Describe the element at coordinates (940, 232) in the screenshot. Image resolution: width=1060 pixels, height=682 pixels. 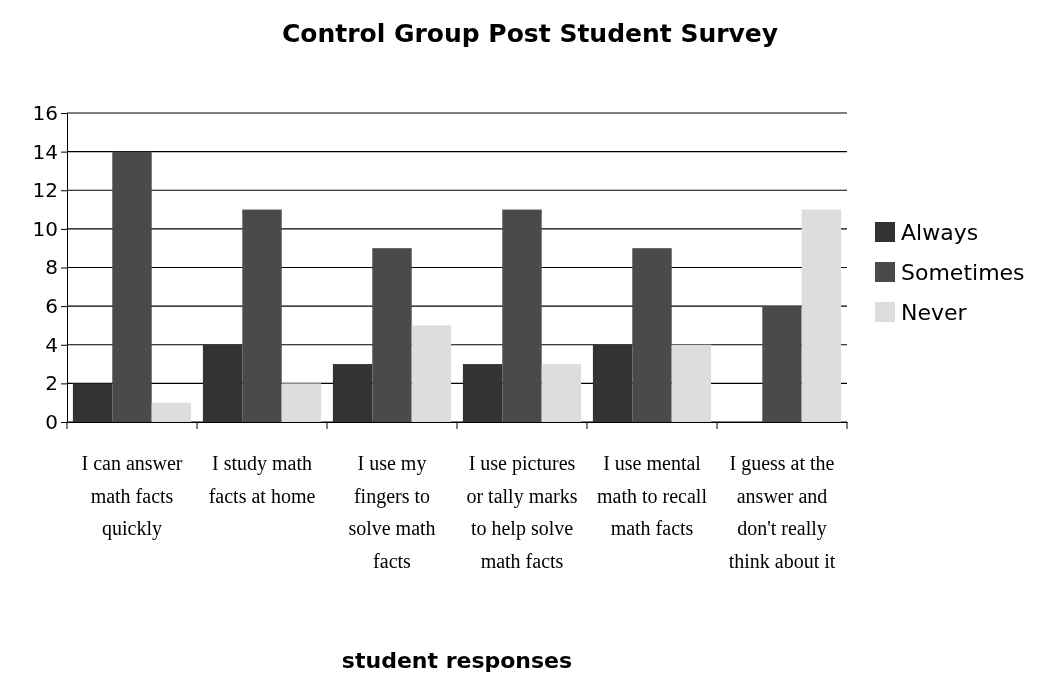
I see `legend-label: Always` at that location.